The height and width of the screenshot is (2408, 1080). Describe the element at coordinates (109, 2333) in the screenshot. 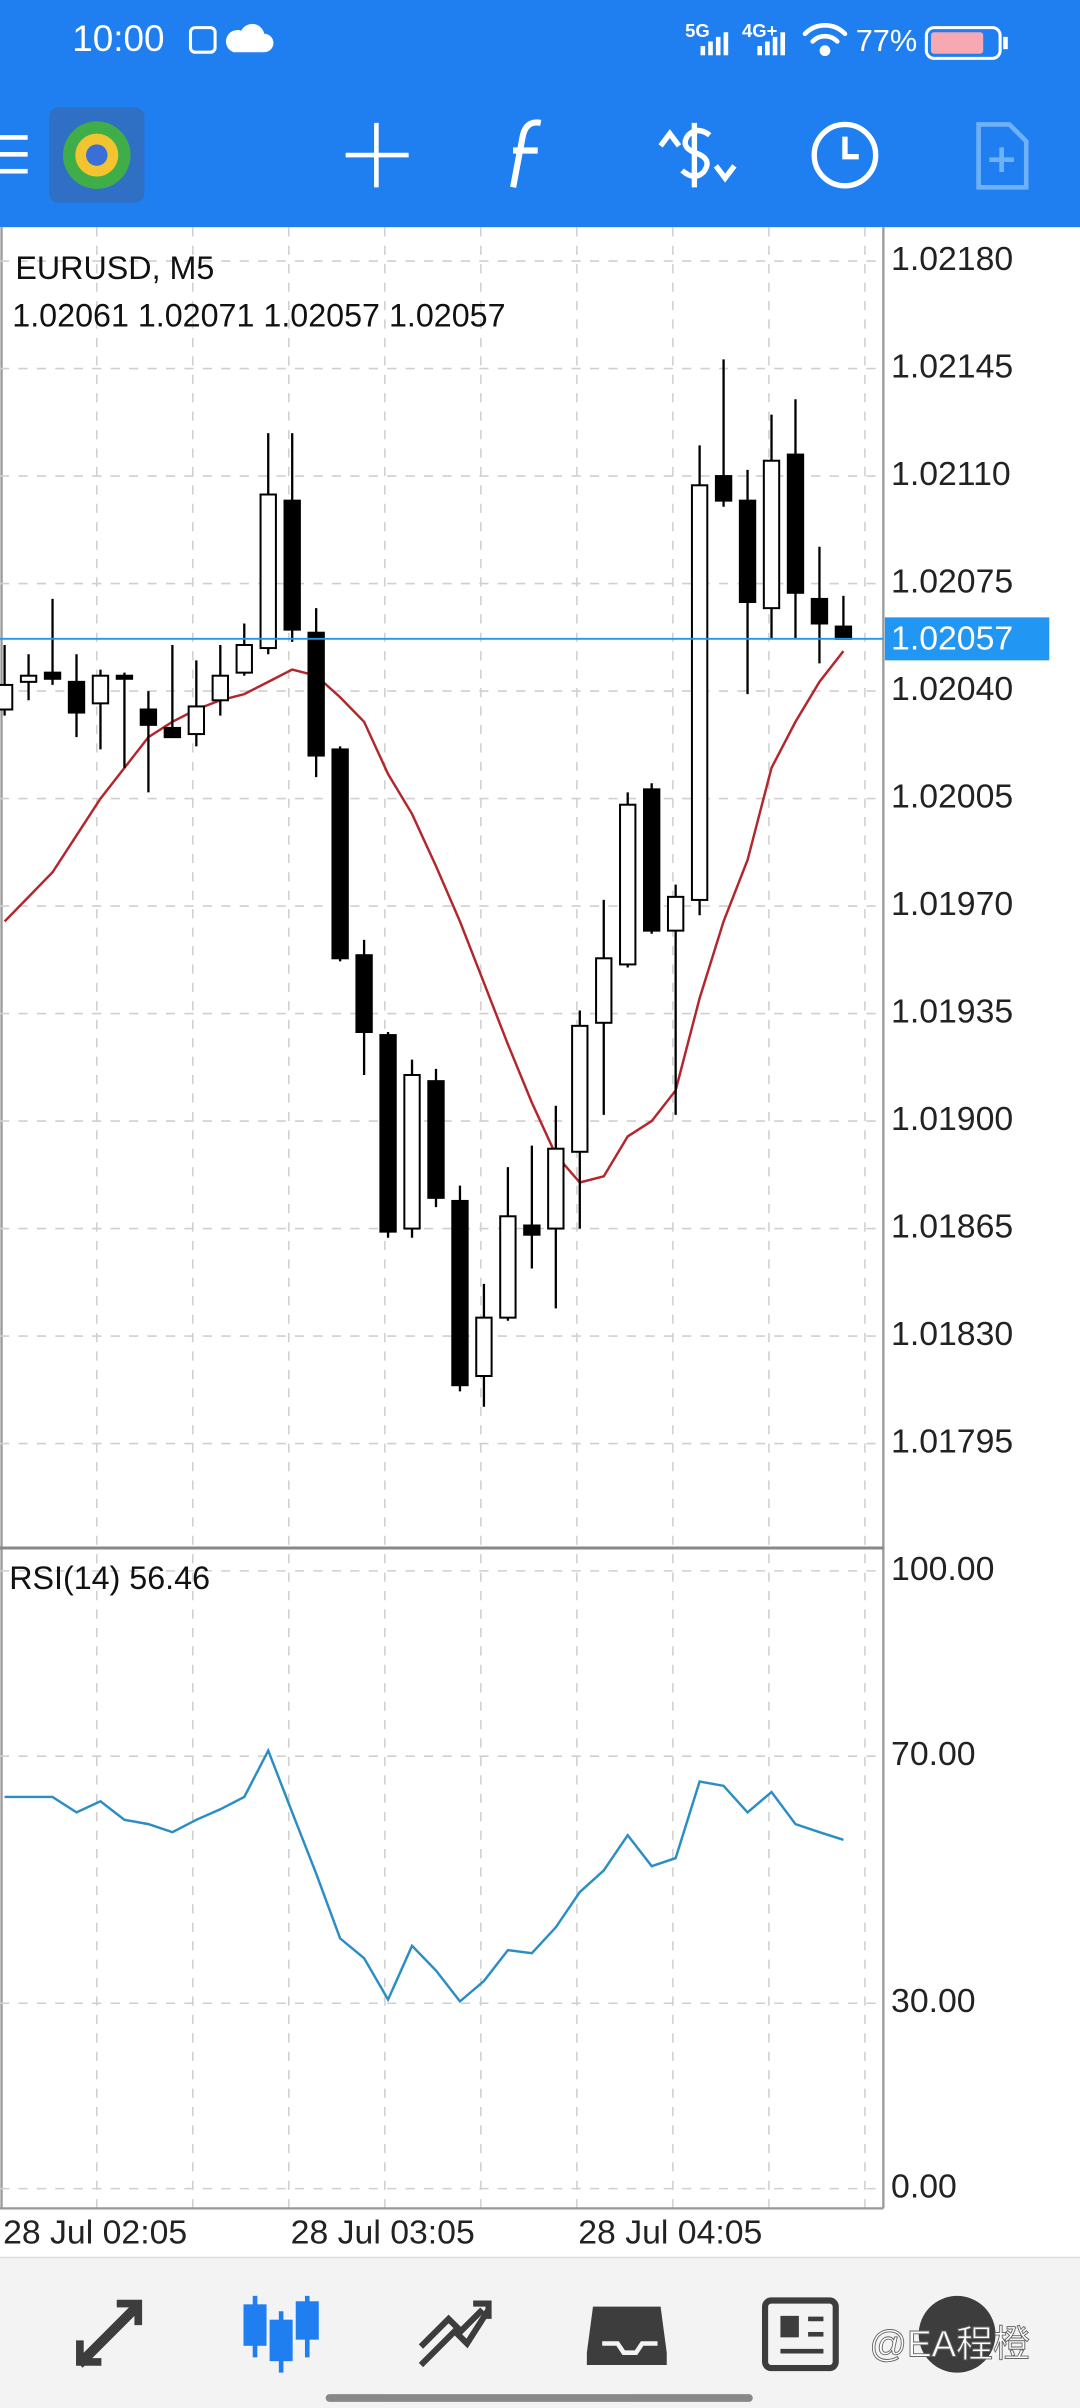

I see `nav-quotes` at that location.